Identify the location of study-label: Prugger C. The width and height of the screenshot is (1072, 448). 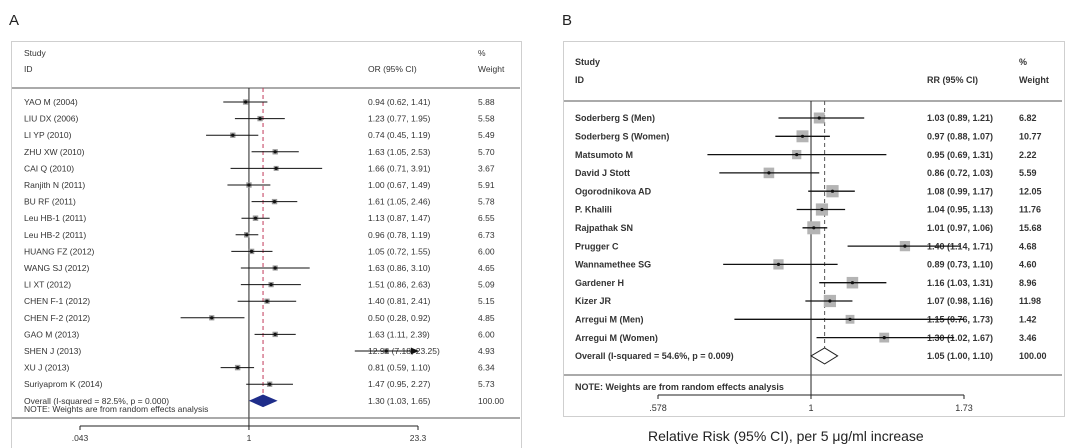
(597, 246).